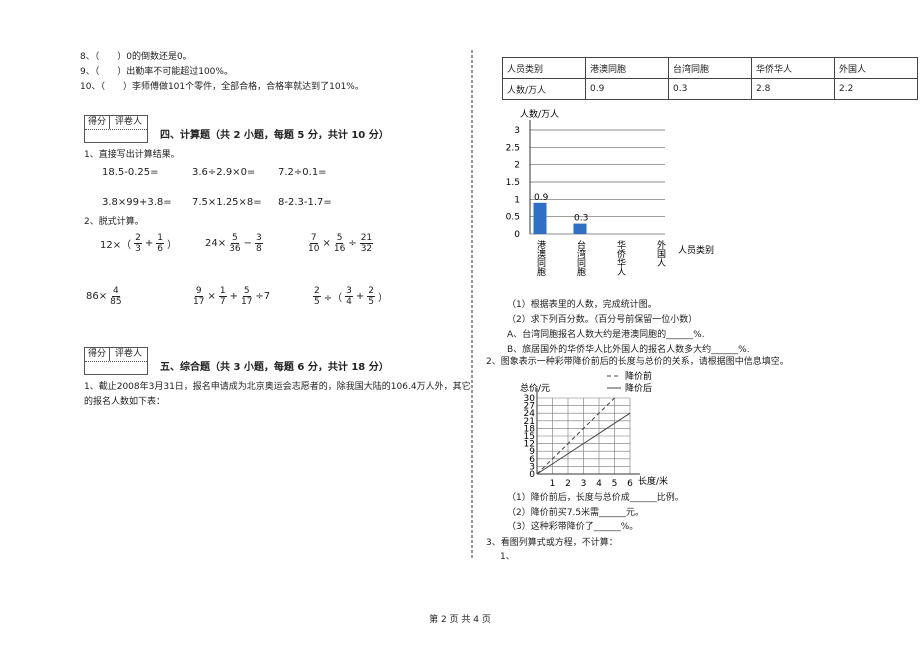  I want to click on table-row: 人员类别 港澳同胞 台湾同胞 华侨华人 外国人, so click(710, 68).